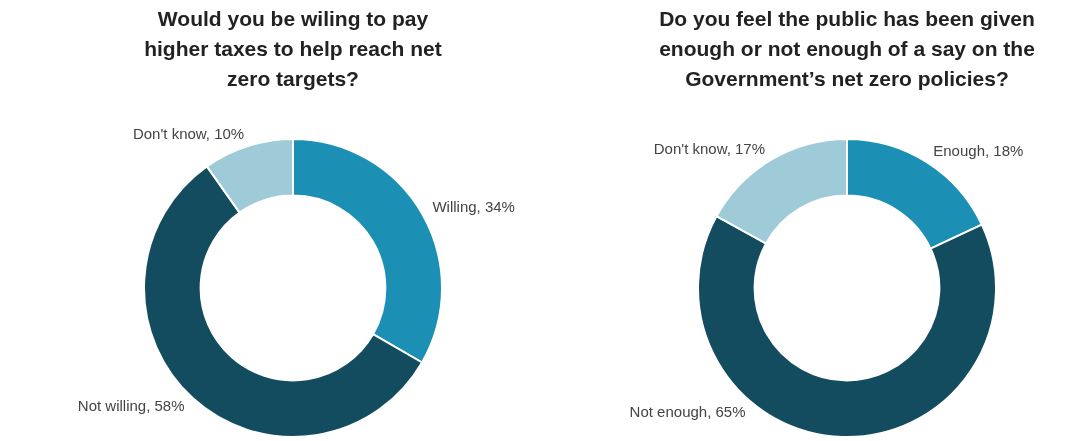 The width and height of the screenshot is (1068, 441). Describe the element at coordinates (978, 151) in the screenshot. I see `slice-label: Enough, 18%` at that location.